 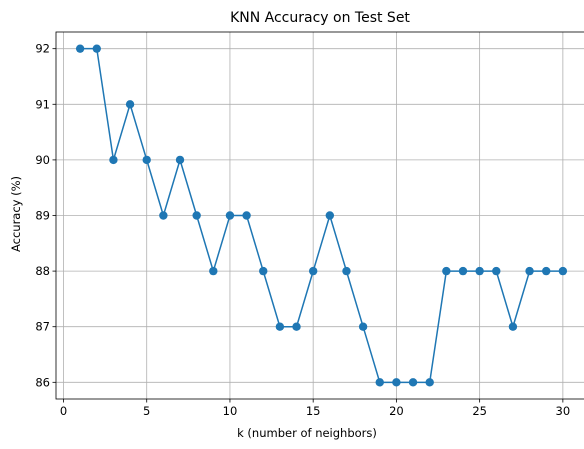 I want to click on y-axis-label: Accuracy (%), so click(x=16, y=214).